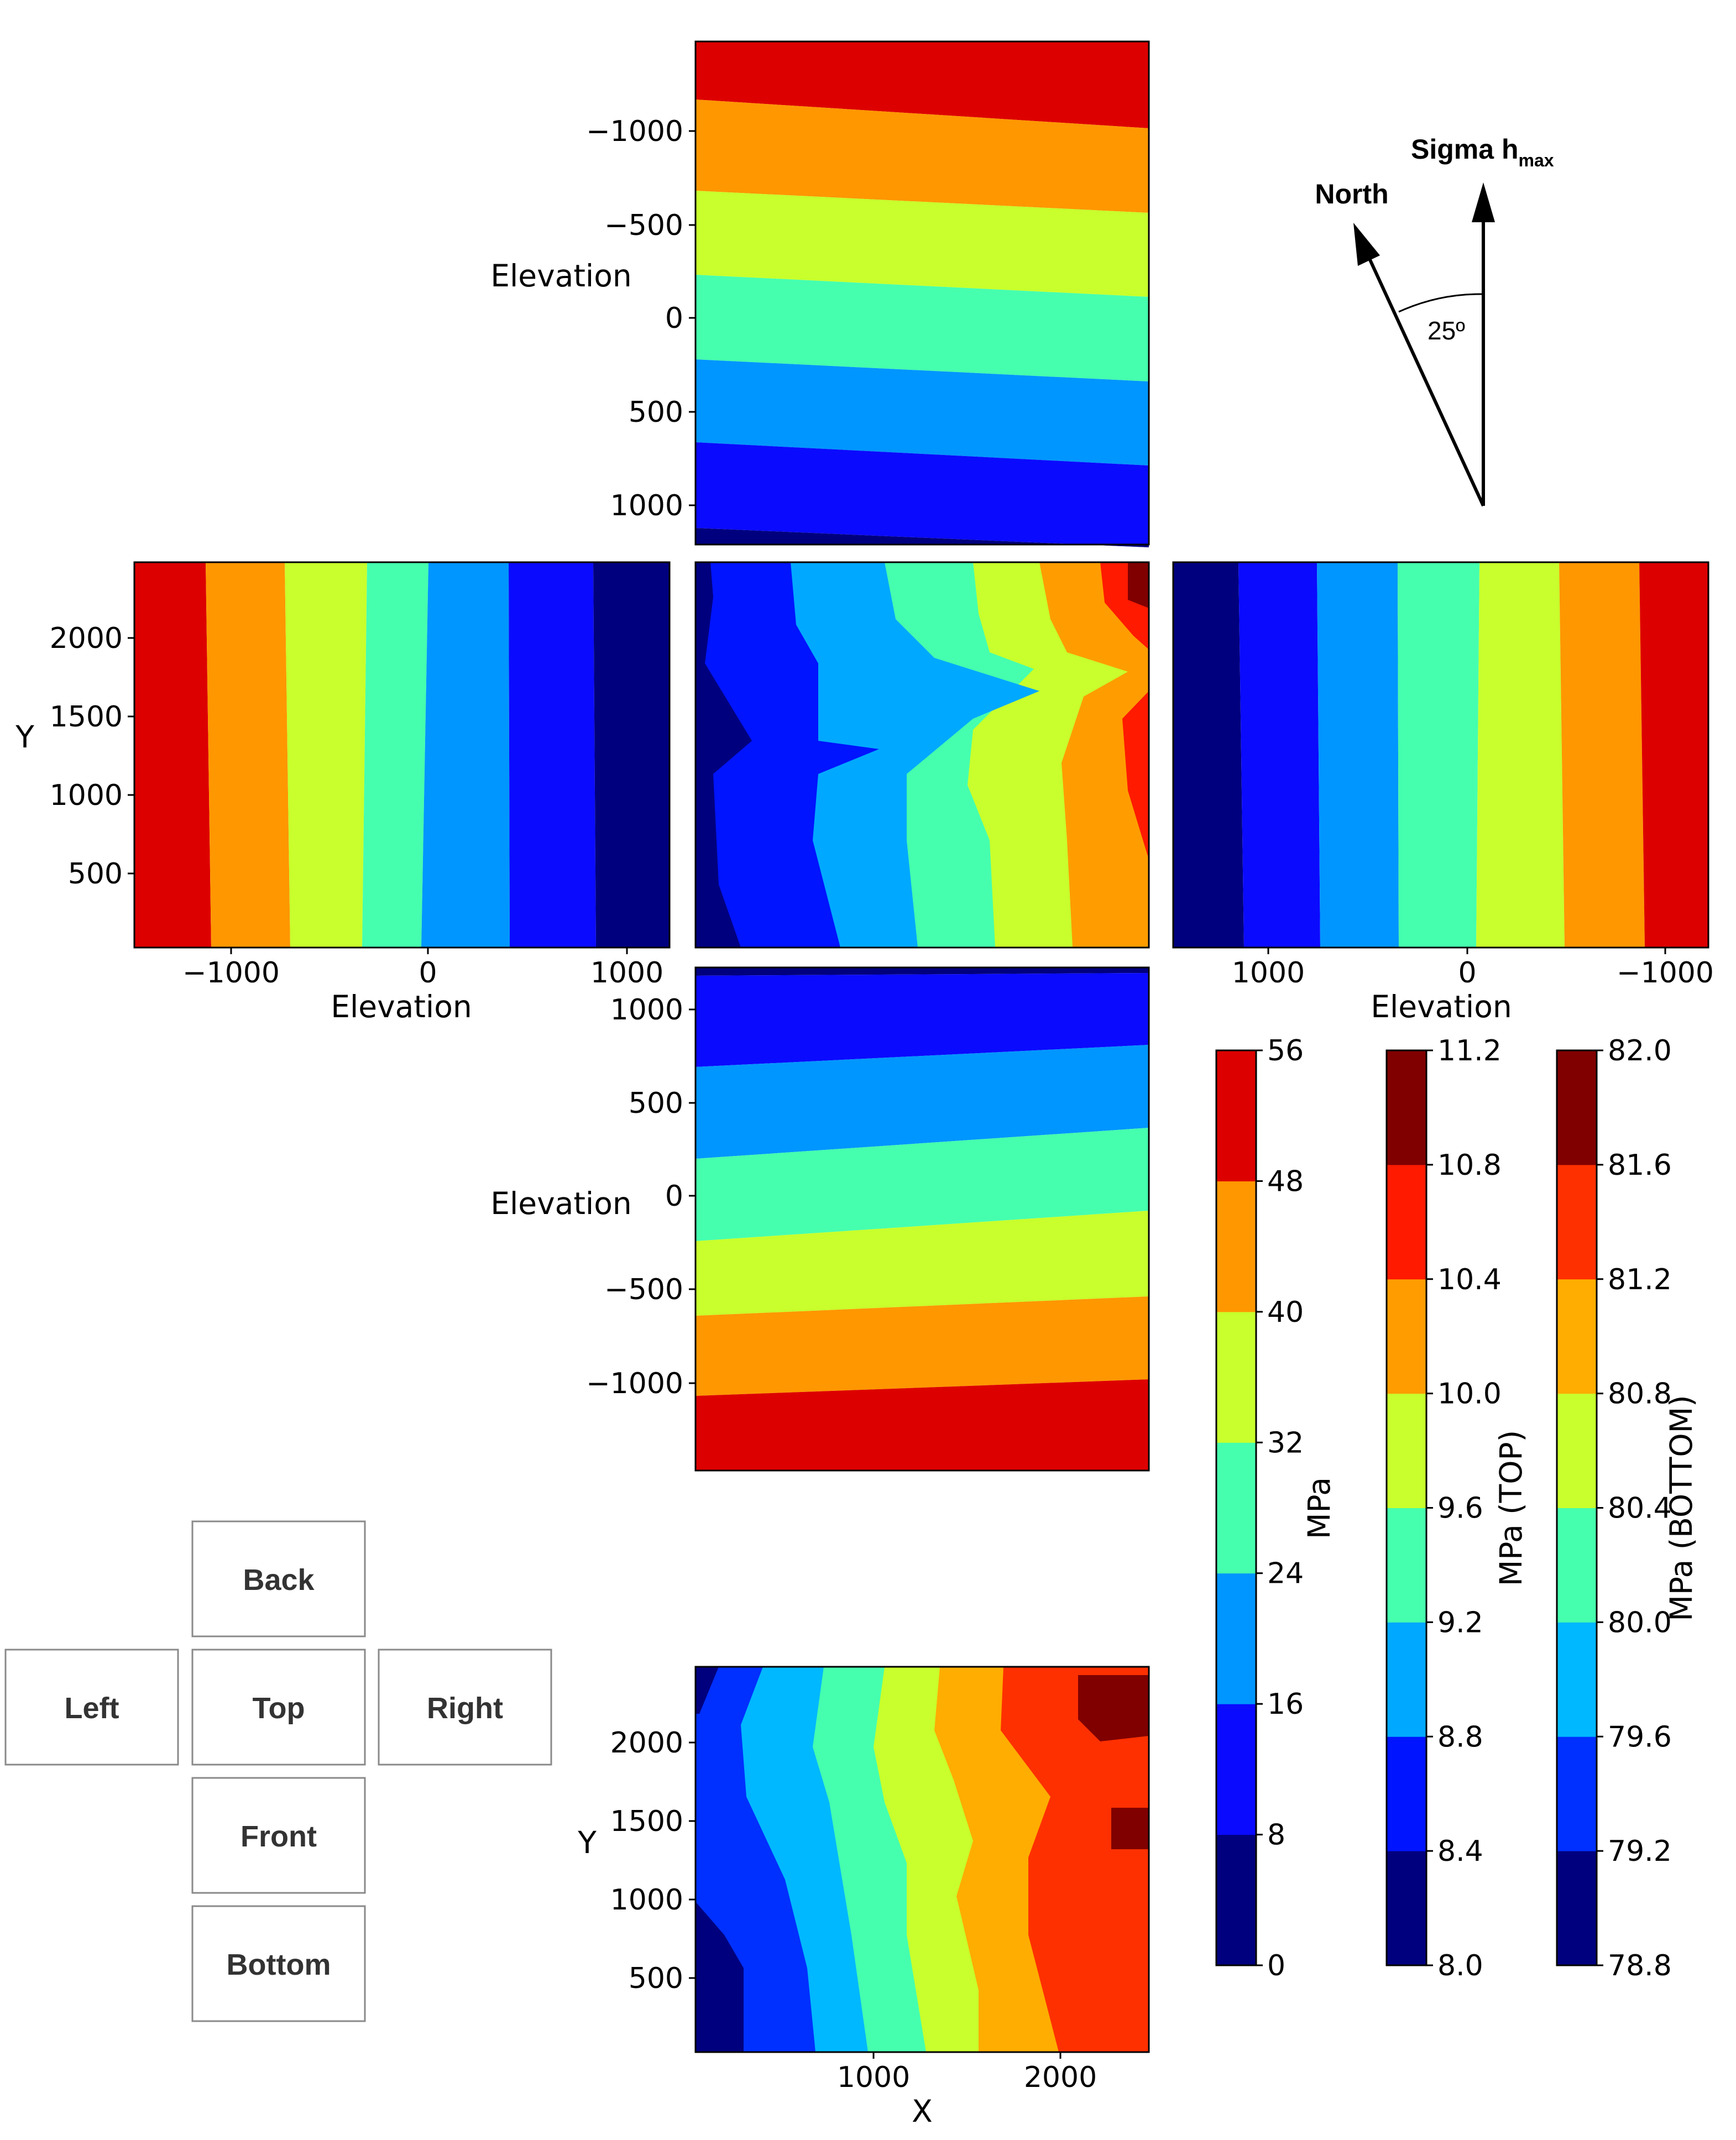 The width and height of the screenshot is (1736, 2140). I want to click on bottom-y-ticks: 2000 1500 1000 500, so click(653, 1860).